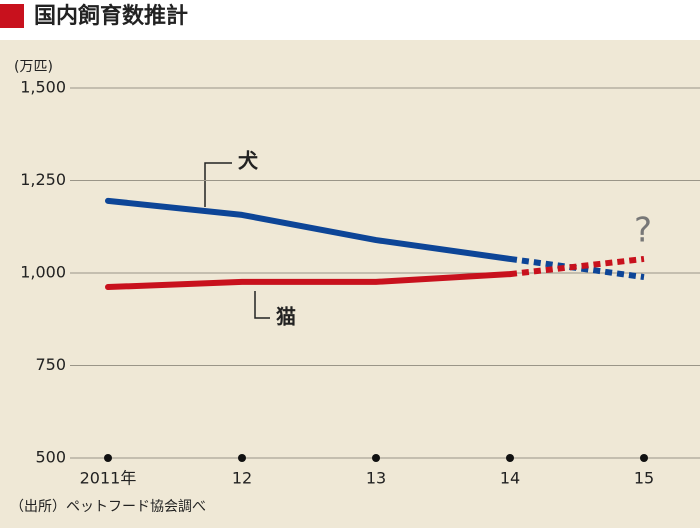 The width and height of the screenshot is (700, 528). What do you see at coordinates (33, 67) in the screenshot?
I see `unit-label: (万匹)` at bounding box center [33, 67].